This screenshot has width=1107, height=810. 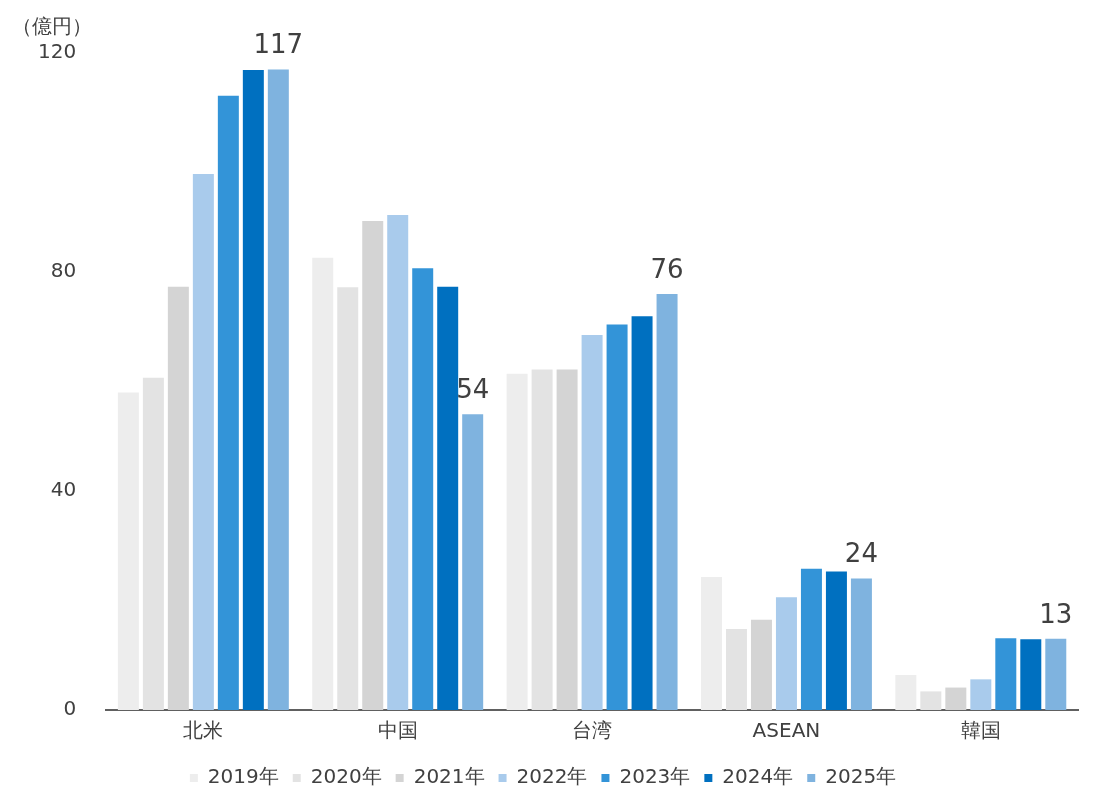 What do you see at coordinates (552, 776) in the screenshot?
I see `legend-label: 2022年` at bounding box center [552, 776].